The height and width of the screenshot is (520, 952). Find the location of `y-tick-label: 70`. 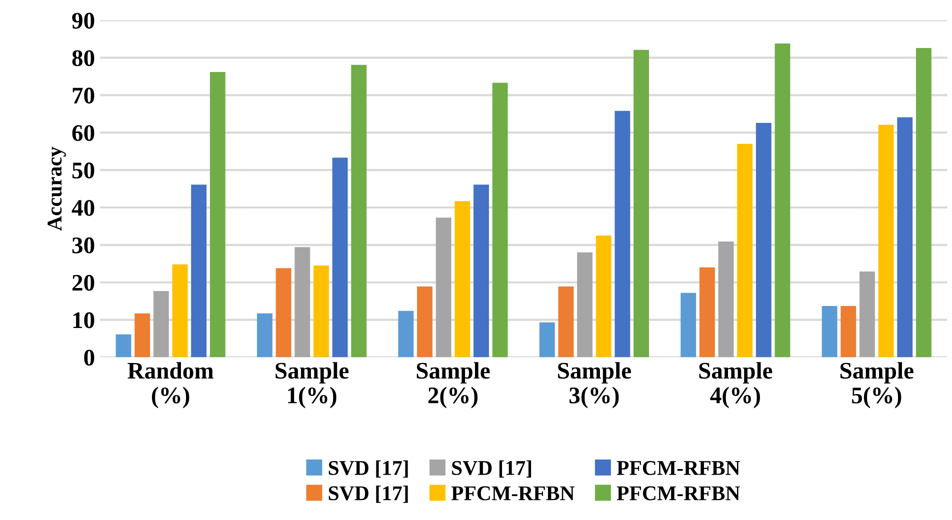

y-tick-label: 70 is located at coordinates (83, 96).